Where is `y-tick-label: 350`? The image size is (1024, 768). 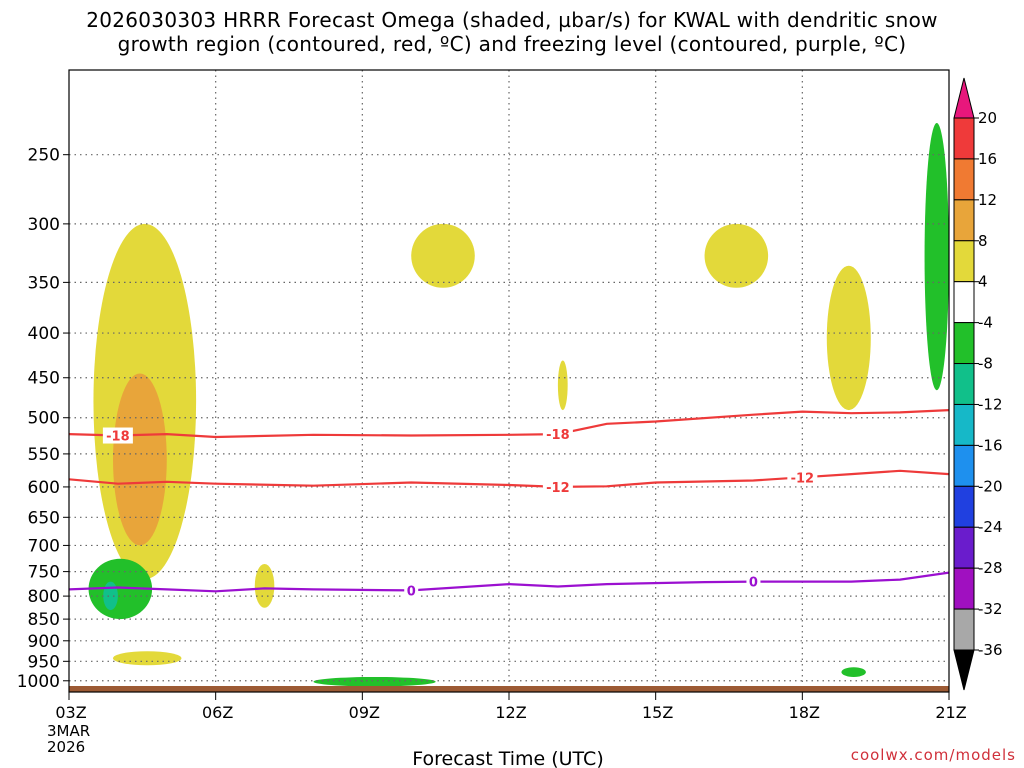 y-tick-label: 350 is located at coordinates (44, 283).